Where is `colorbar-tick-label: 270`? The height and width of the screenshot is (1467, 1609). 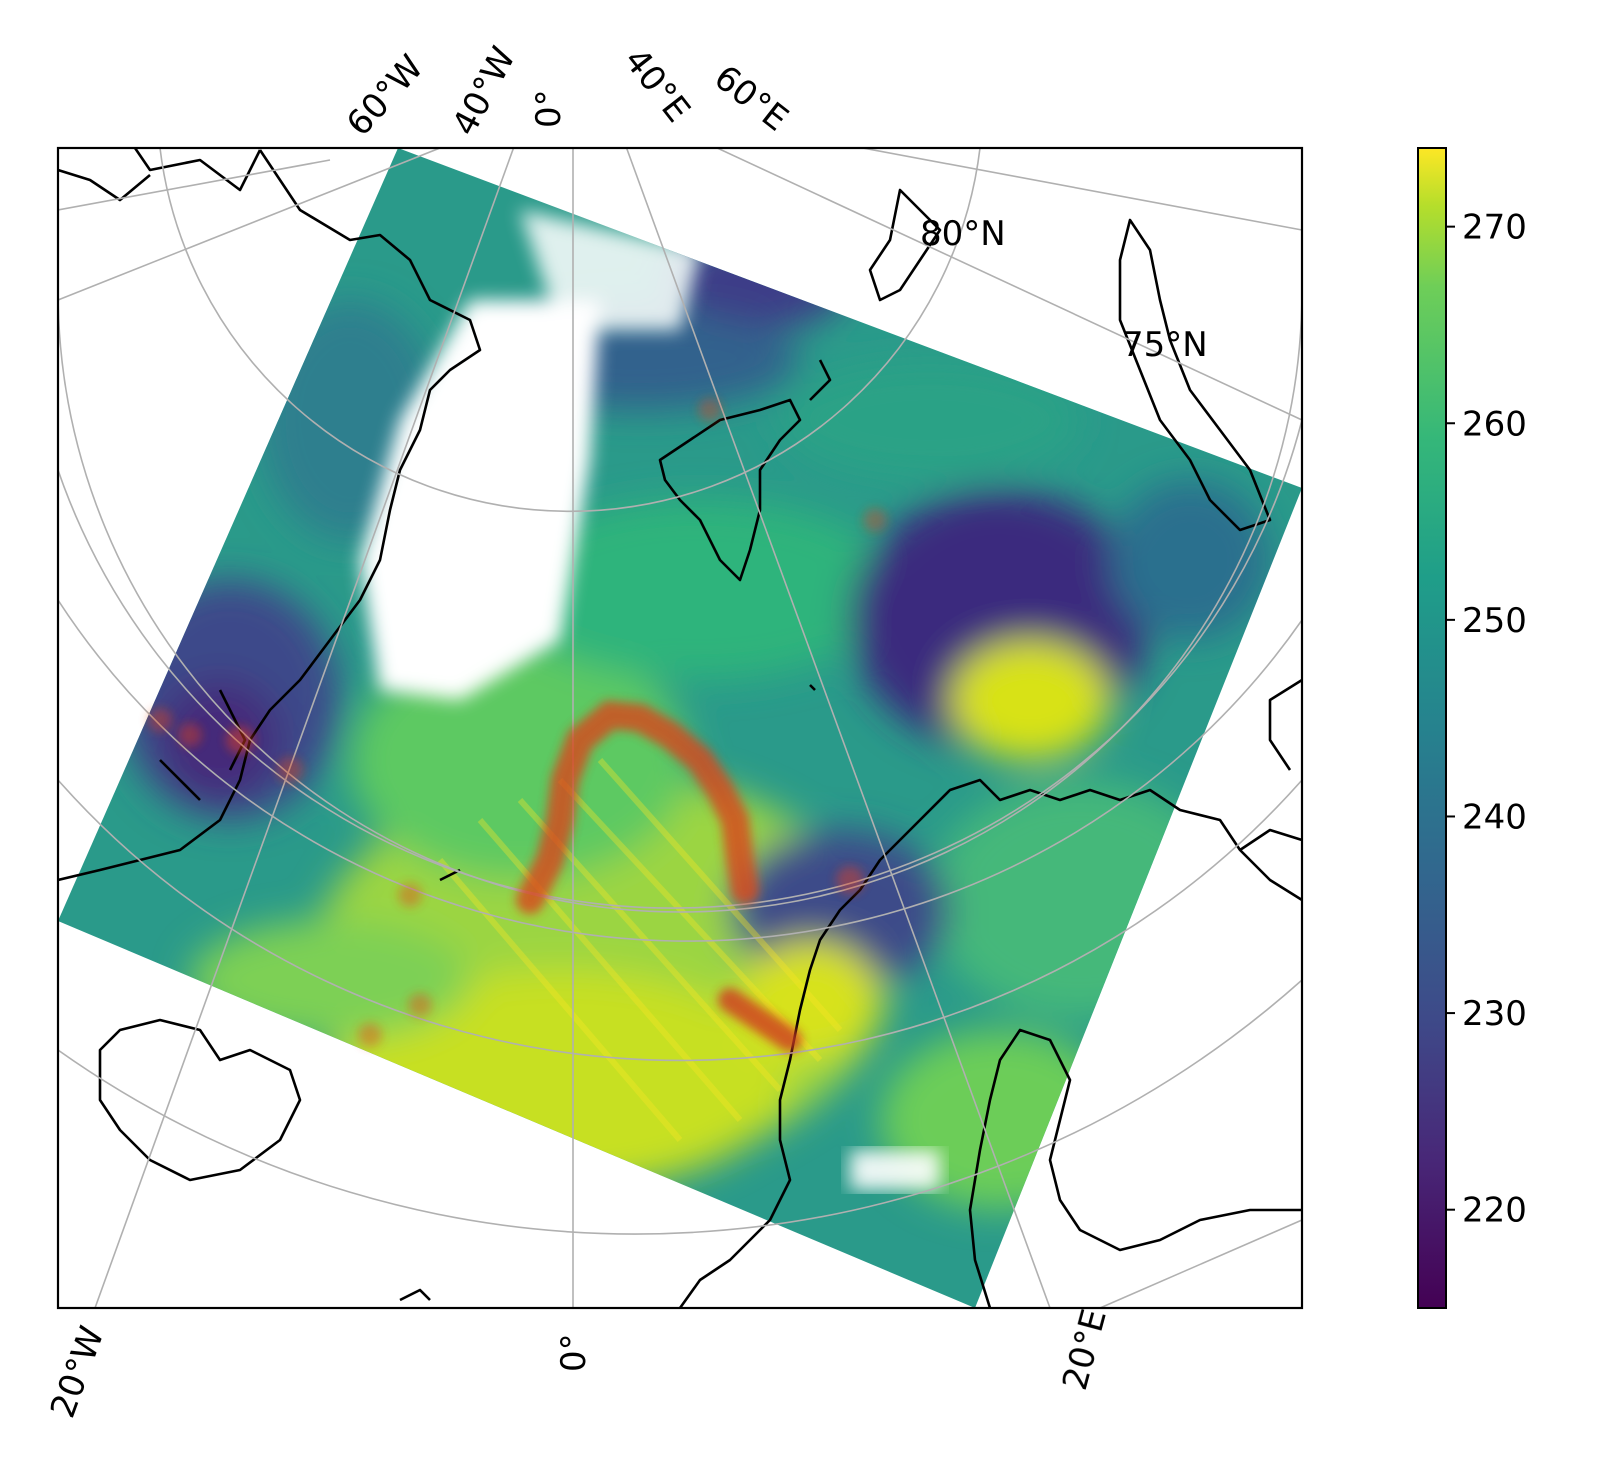 colorbar-tick-label: 270 is located at coordinates (1494, 228).